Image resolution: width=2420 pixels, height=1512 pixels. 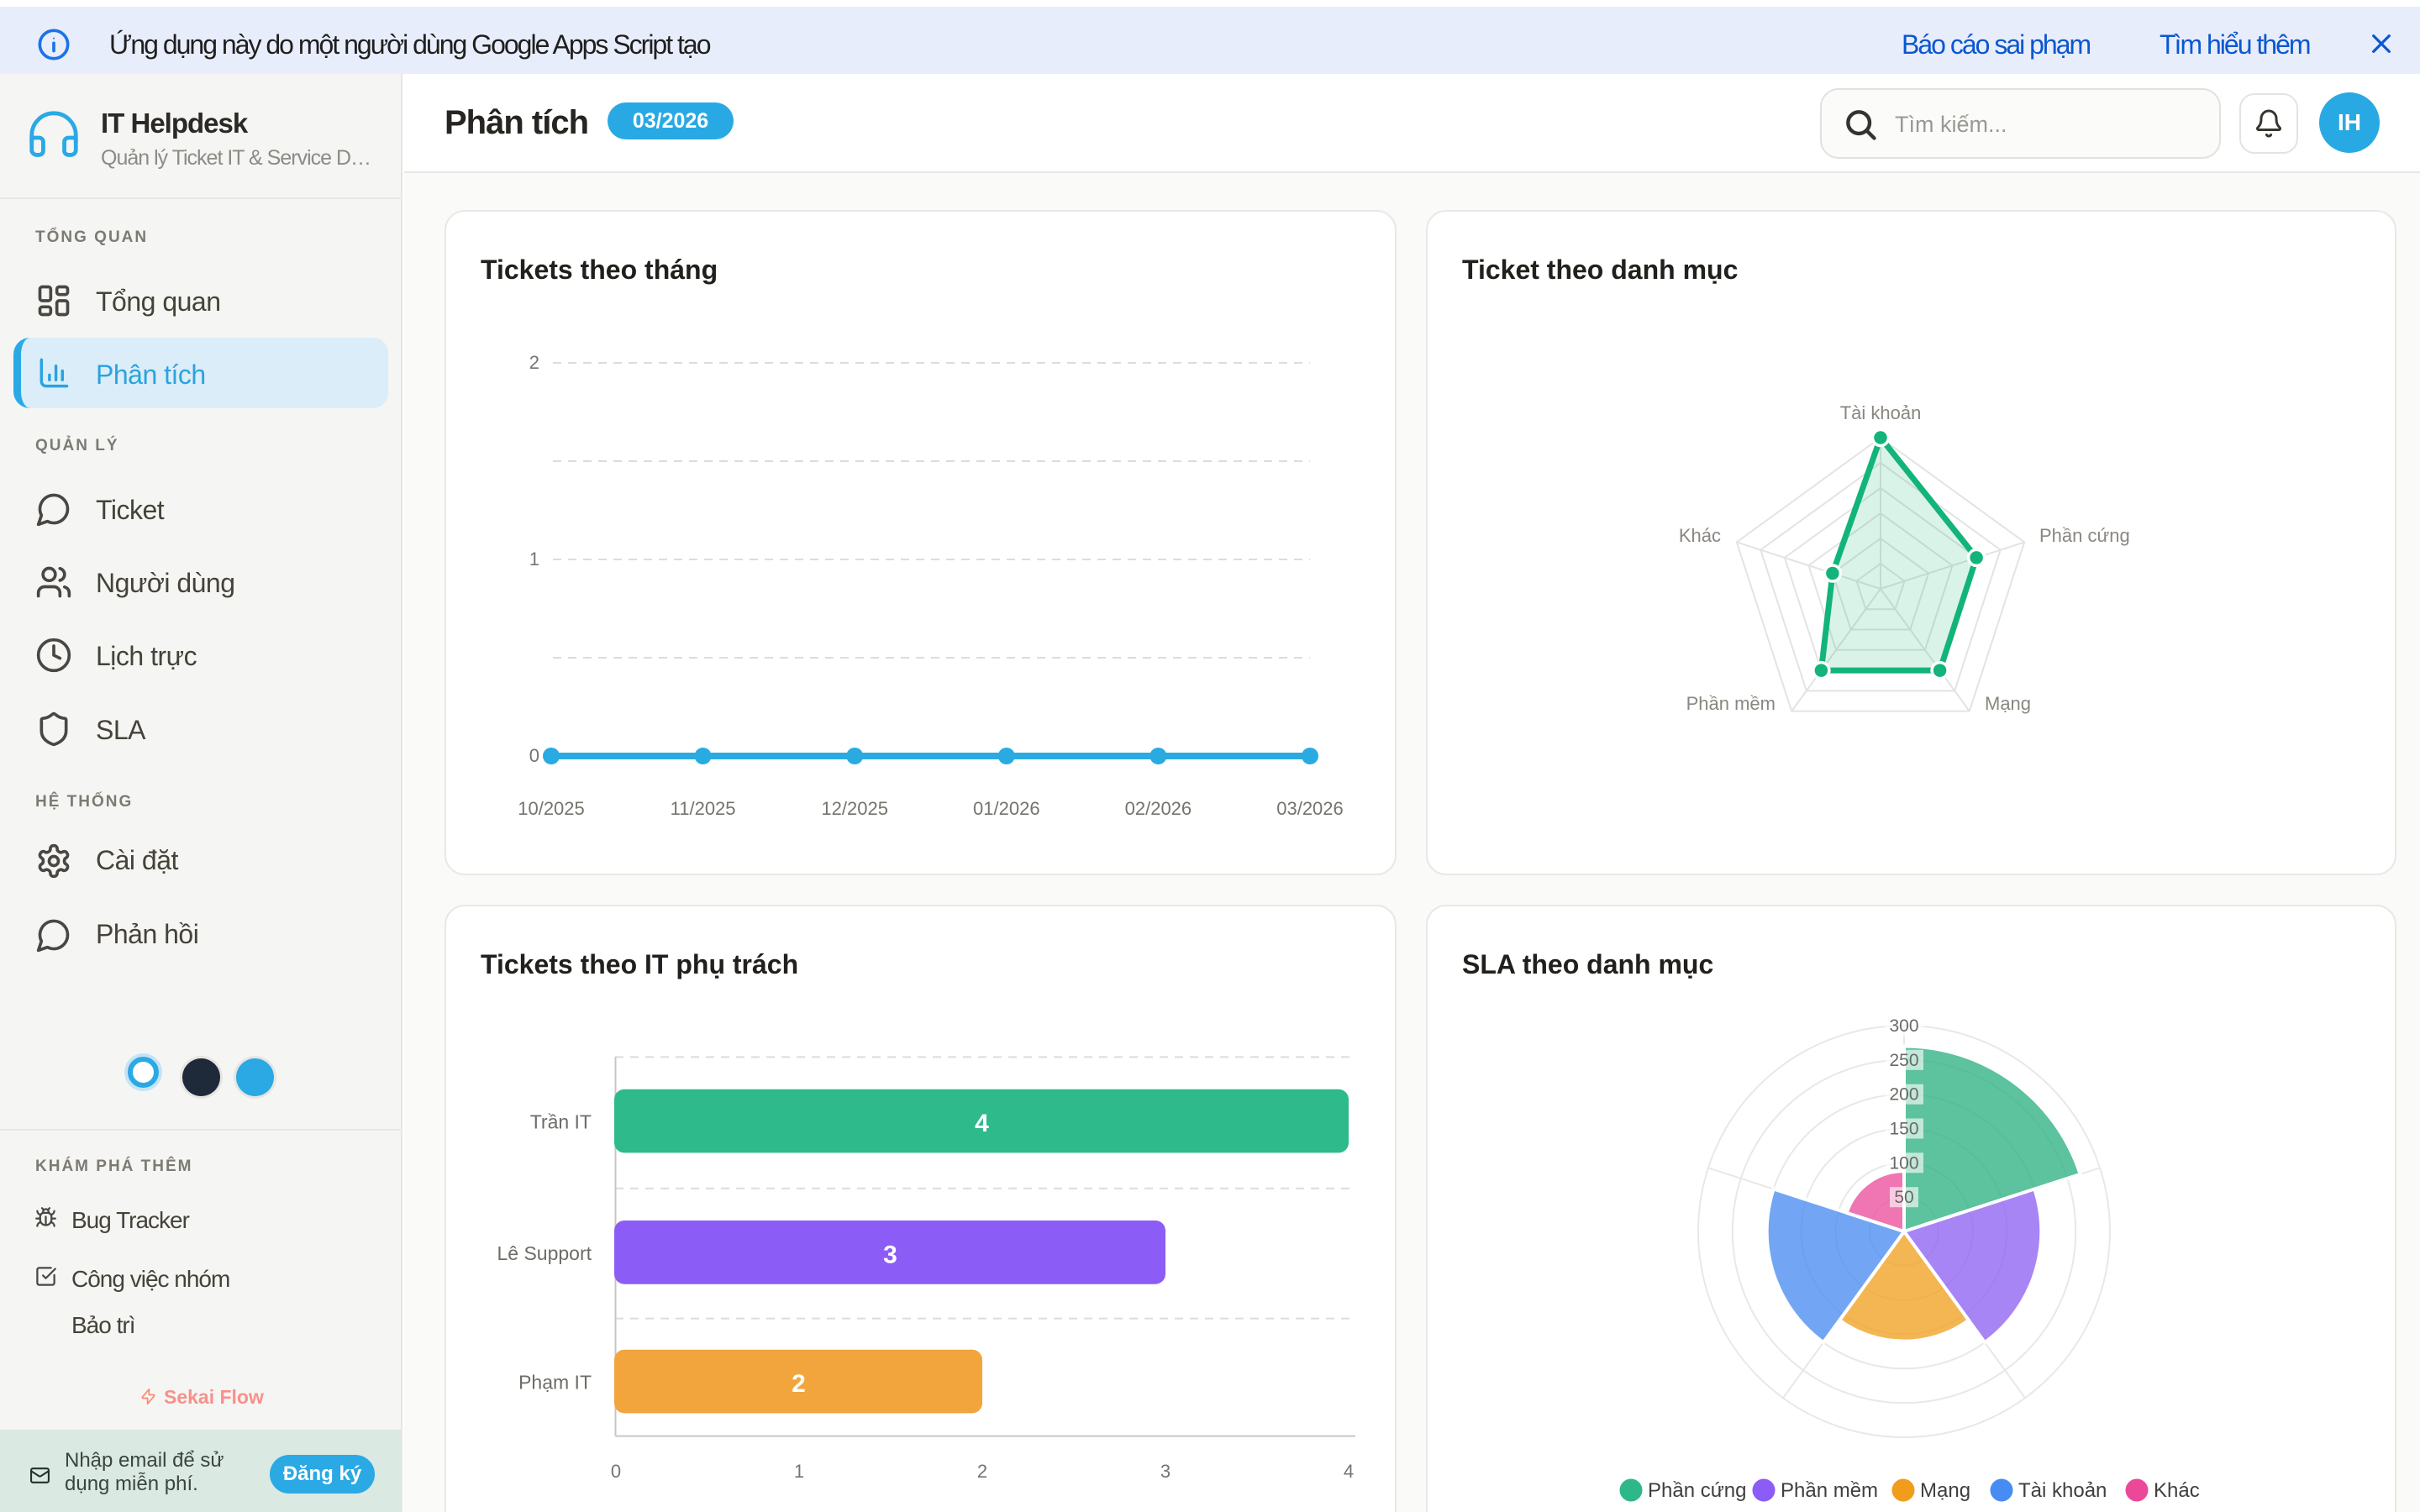 What do you see at coordinates (704, 808) in the screenshot?
I see `svg-text: 11/2025` at bounding box center [704, 808].